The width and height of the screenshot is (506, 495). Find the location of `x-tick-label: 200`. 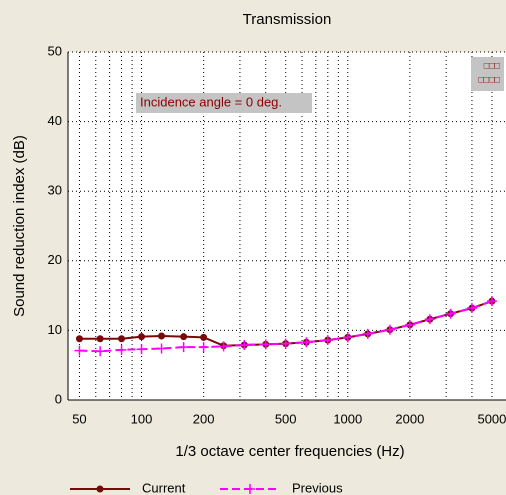

x-tick-label: 200 is located at coordinates (204, 418).